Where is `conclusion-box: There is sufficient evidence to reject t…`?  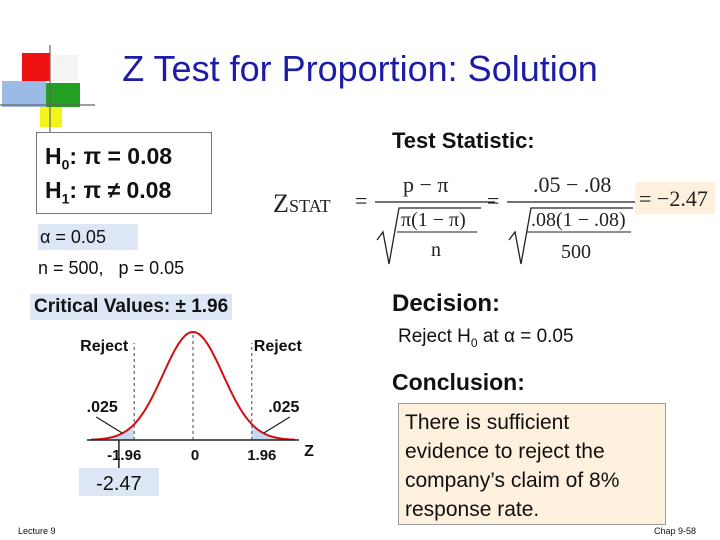
conclusion-box: There is sufficient evidence to reject t… is located at coordinates (532, 464).